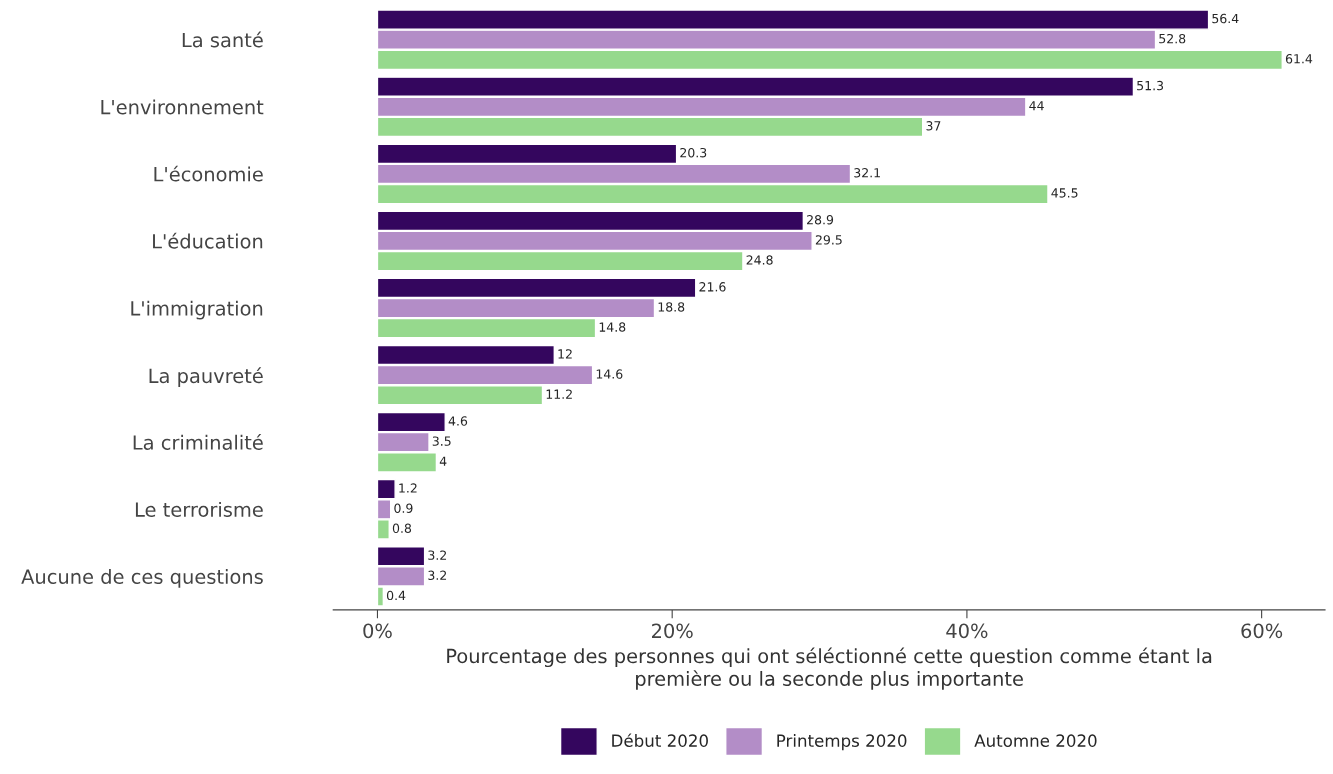 This screenshot has width=1333, height=774. What do you see at coordinates (559, 394) in the screenshot?
I see `data-label: 11.2` at bounding box center [559, 394].